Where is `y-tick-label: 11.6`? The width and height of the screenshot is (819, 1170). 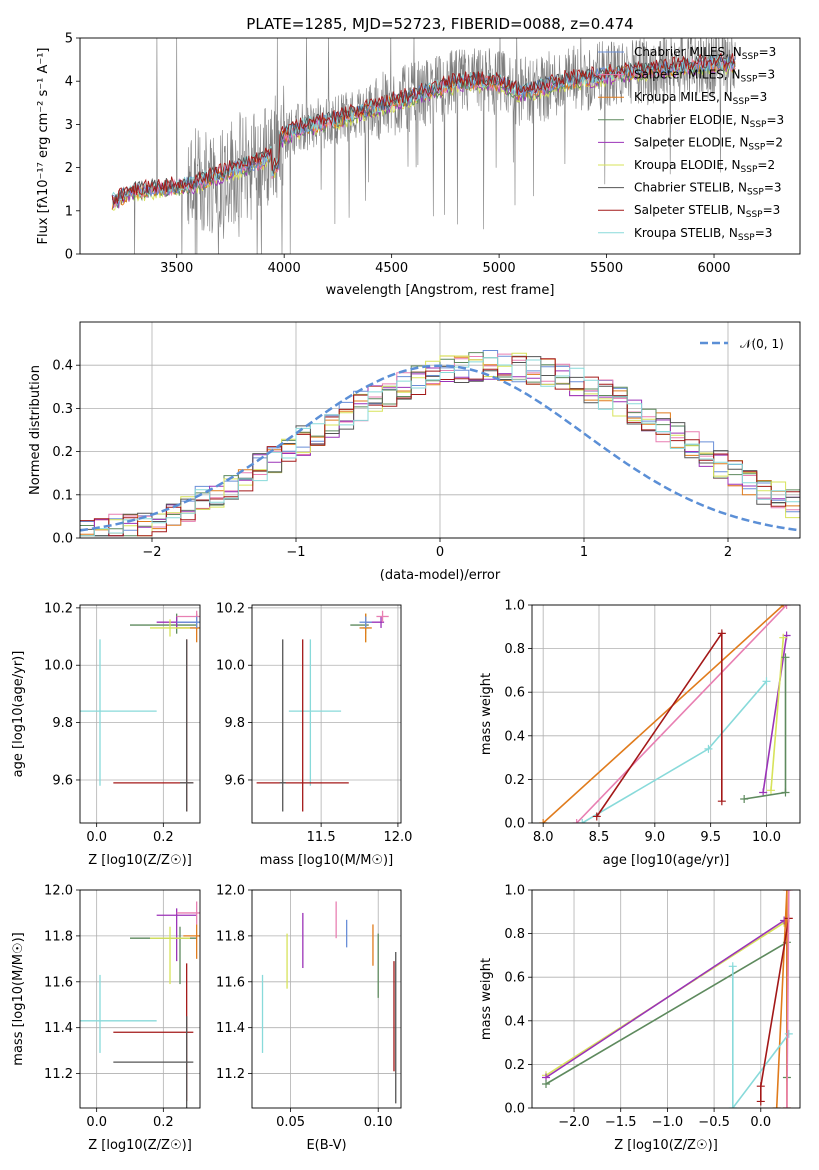 y-tick-label: 11.6 is located at coordinates (58, 982).